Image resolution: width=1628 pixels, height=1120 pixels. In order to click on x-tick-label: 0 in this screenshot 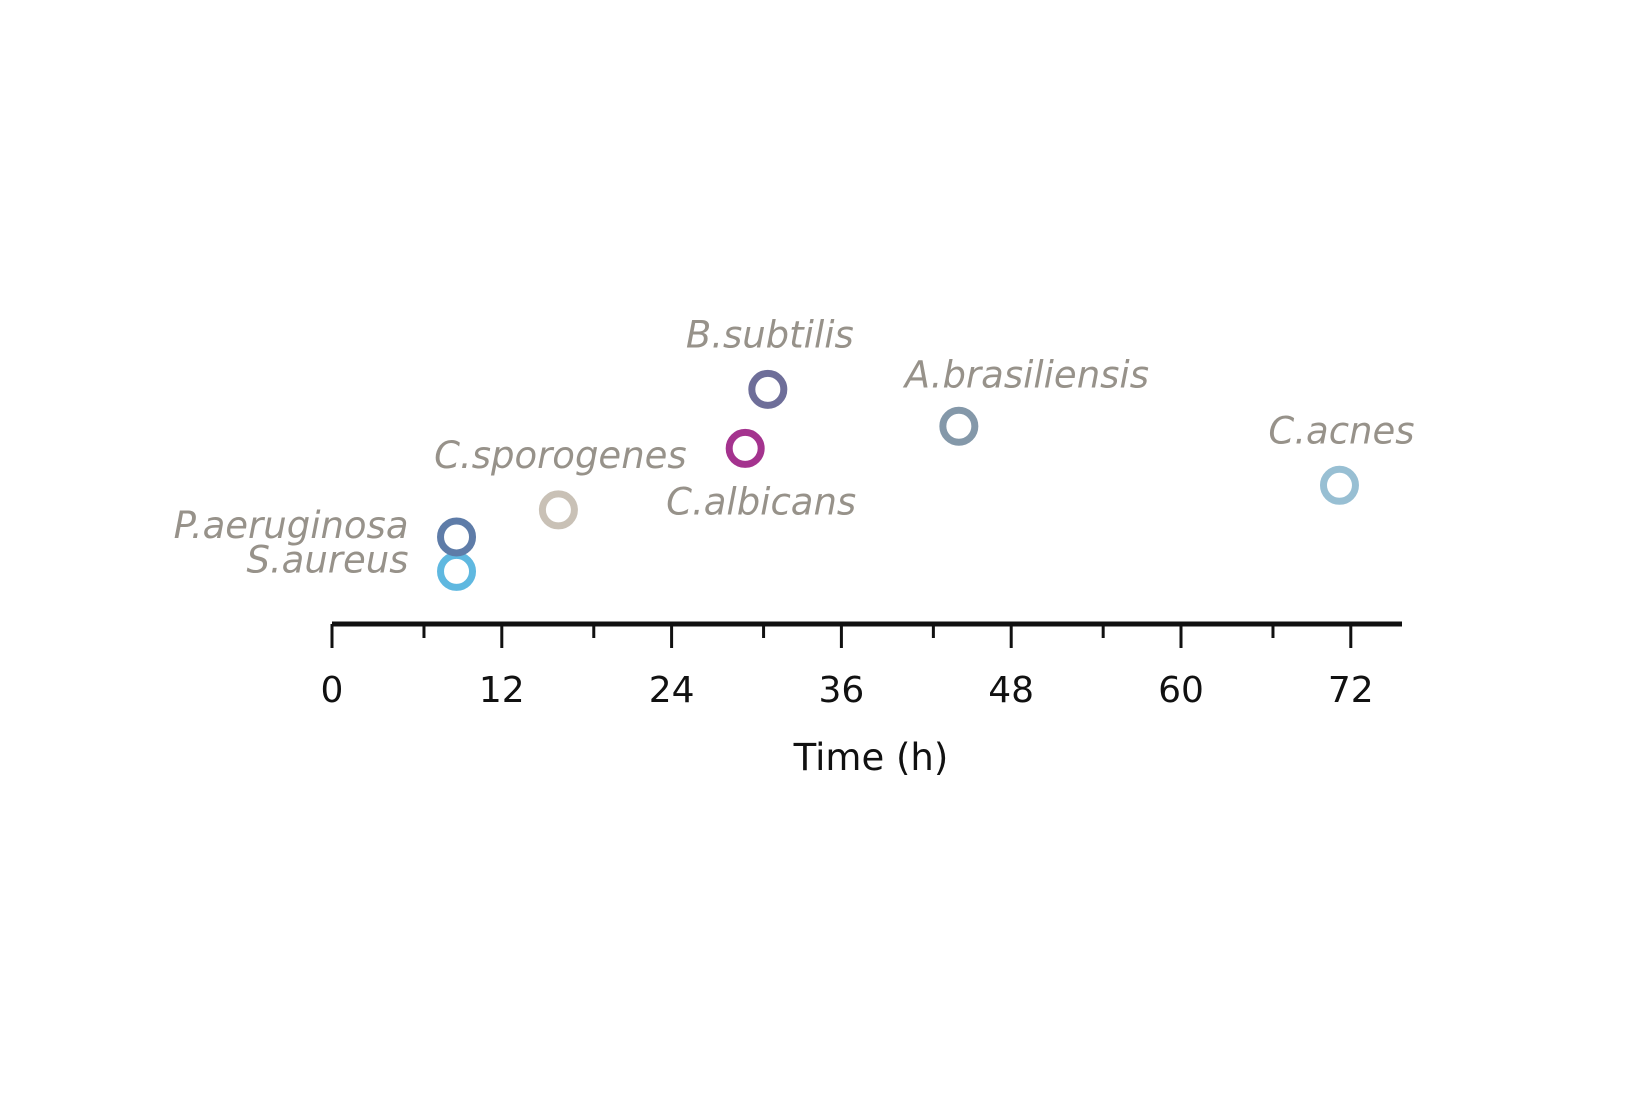, I will do `click(332, 690)`.